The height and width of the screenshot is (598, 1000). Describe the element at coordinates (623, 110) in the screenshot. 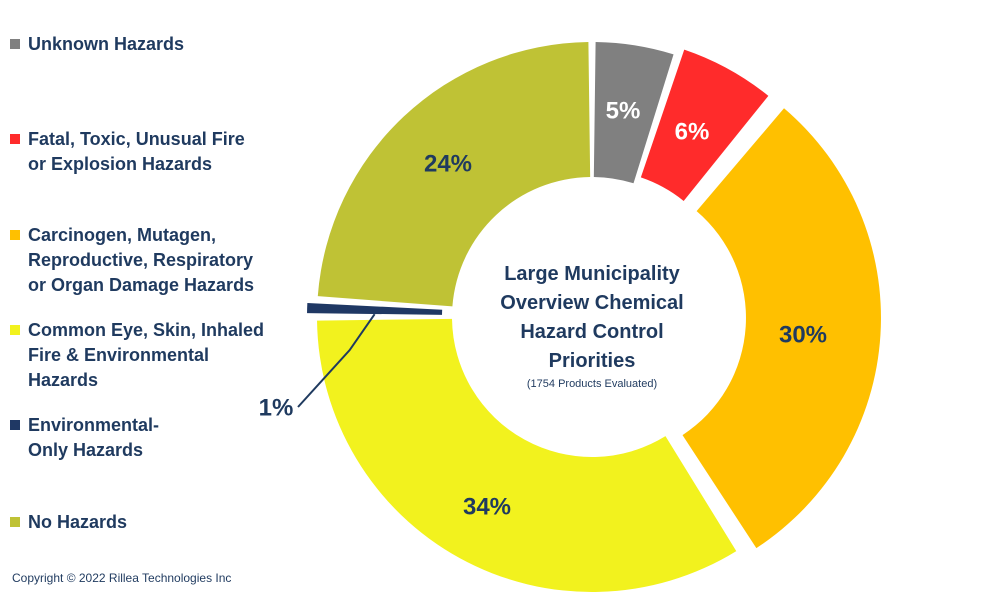

I see `slice-label: 5%` at that location.